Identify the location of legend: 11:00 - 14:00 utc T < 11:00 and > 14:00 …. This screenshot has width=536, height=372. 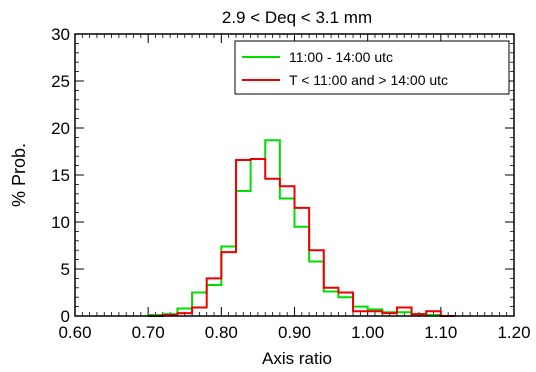
(372, 67).